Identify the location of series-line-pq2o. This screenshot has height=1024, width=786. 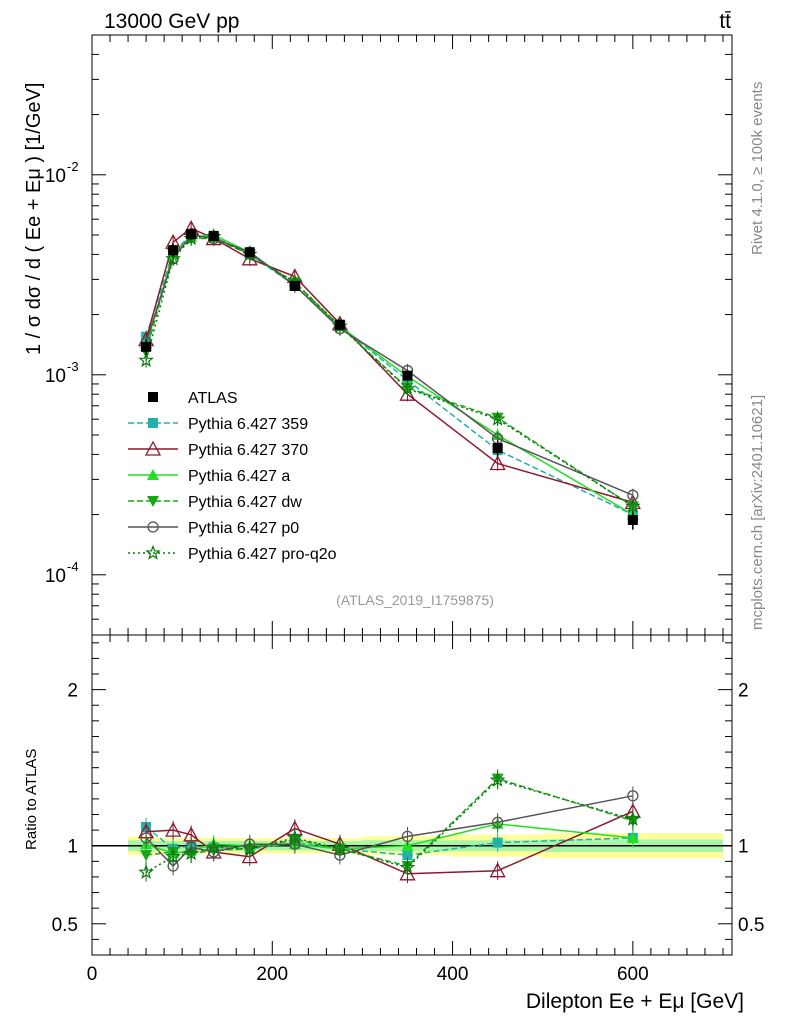
(389, 826).